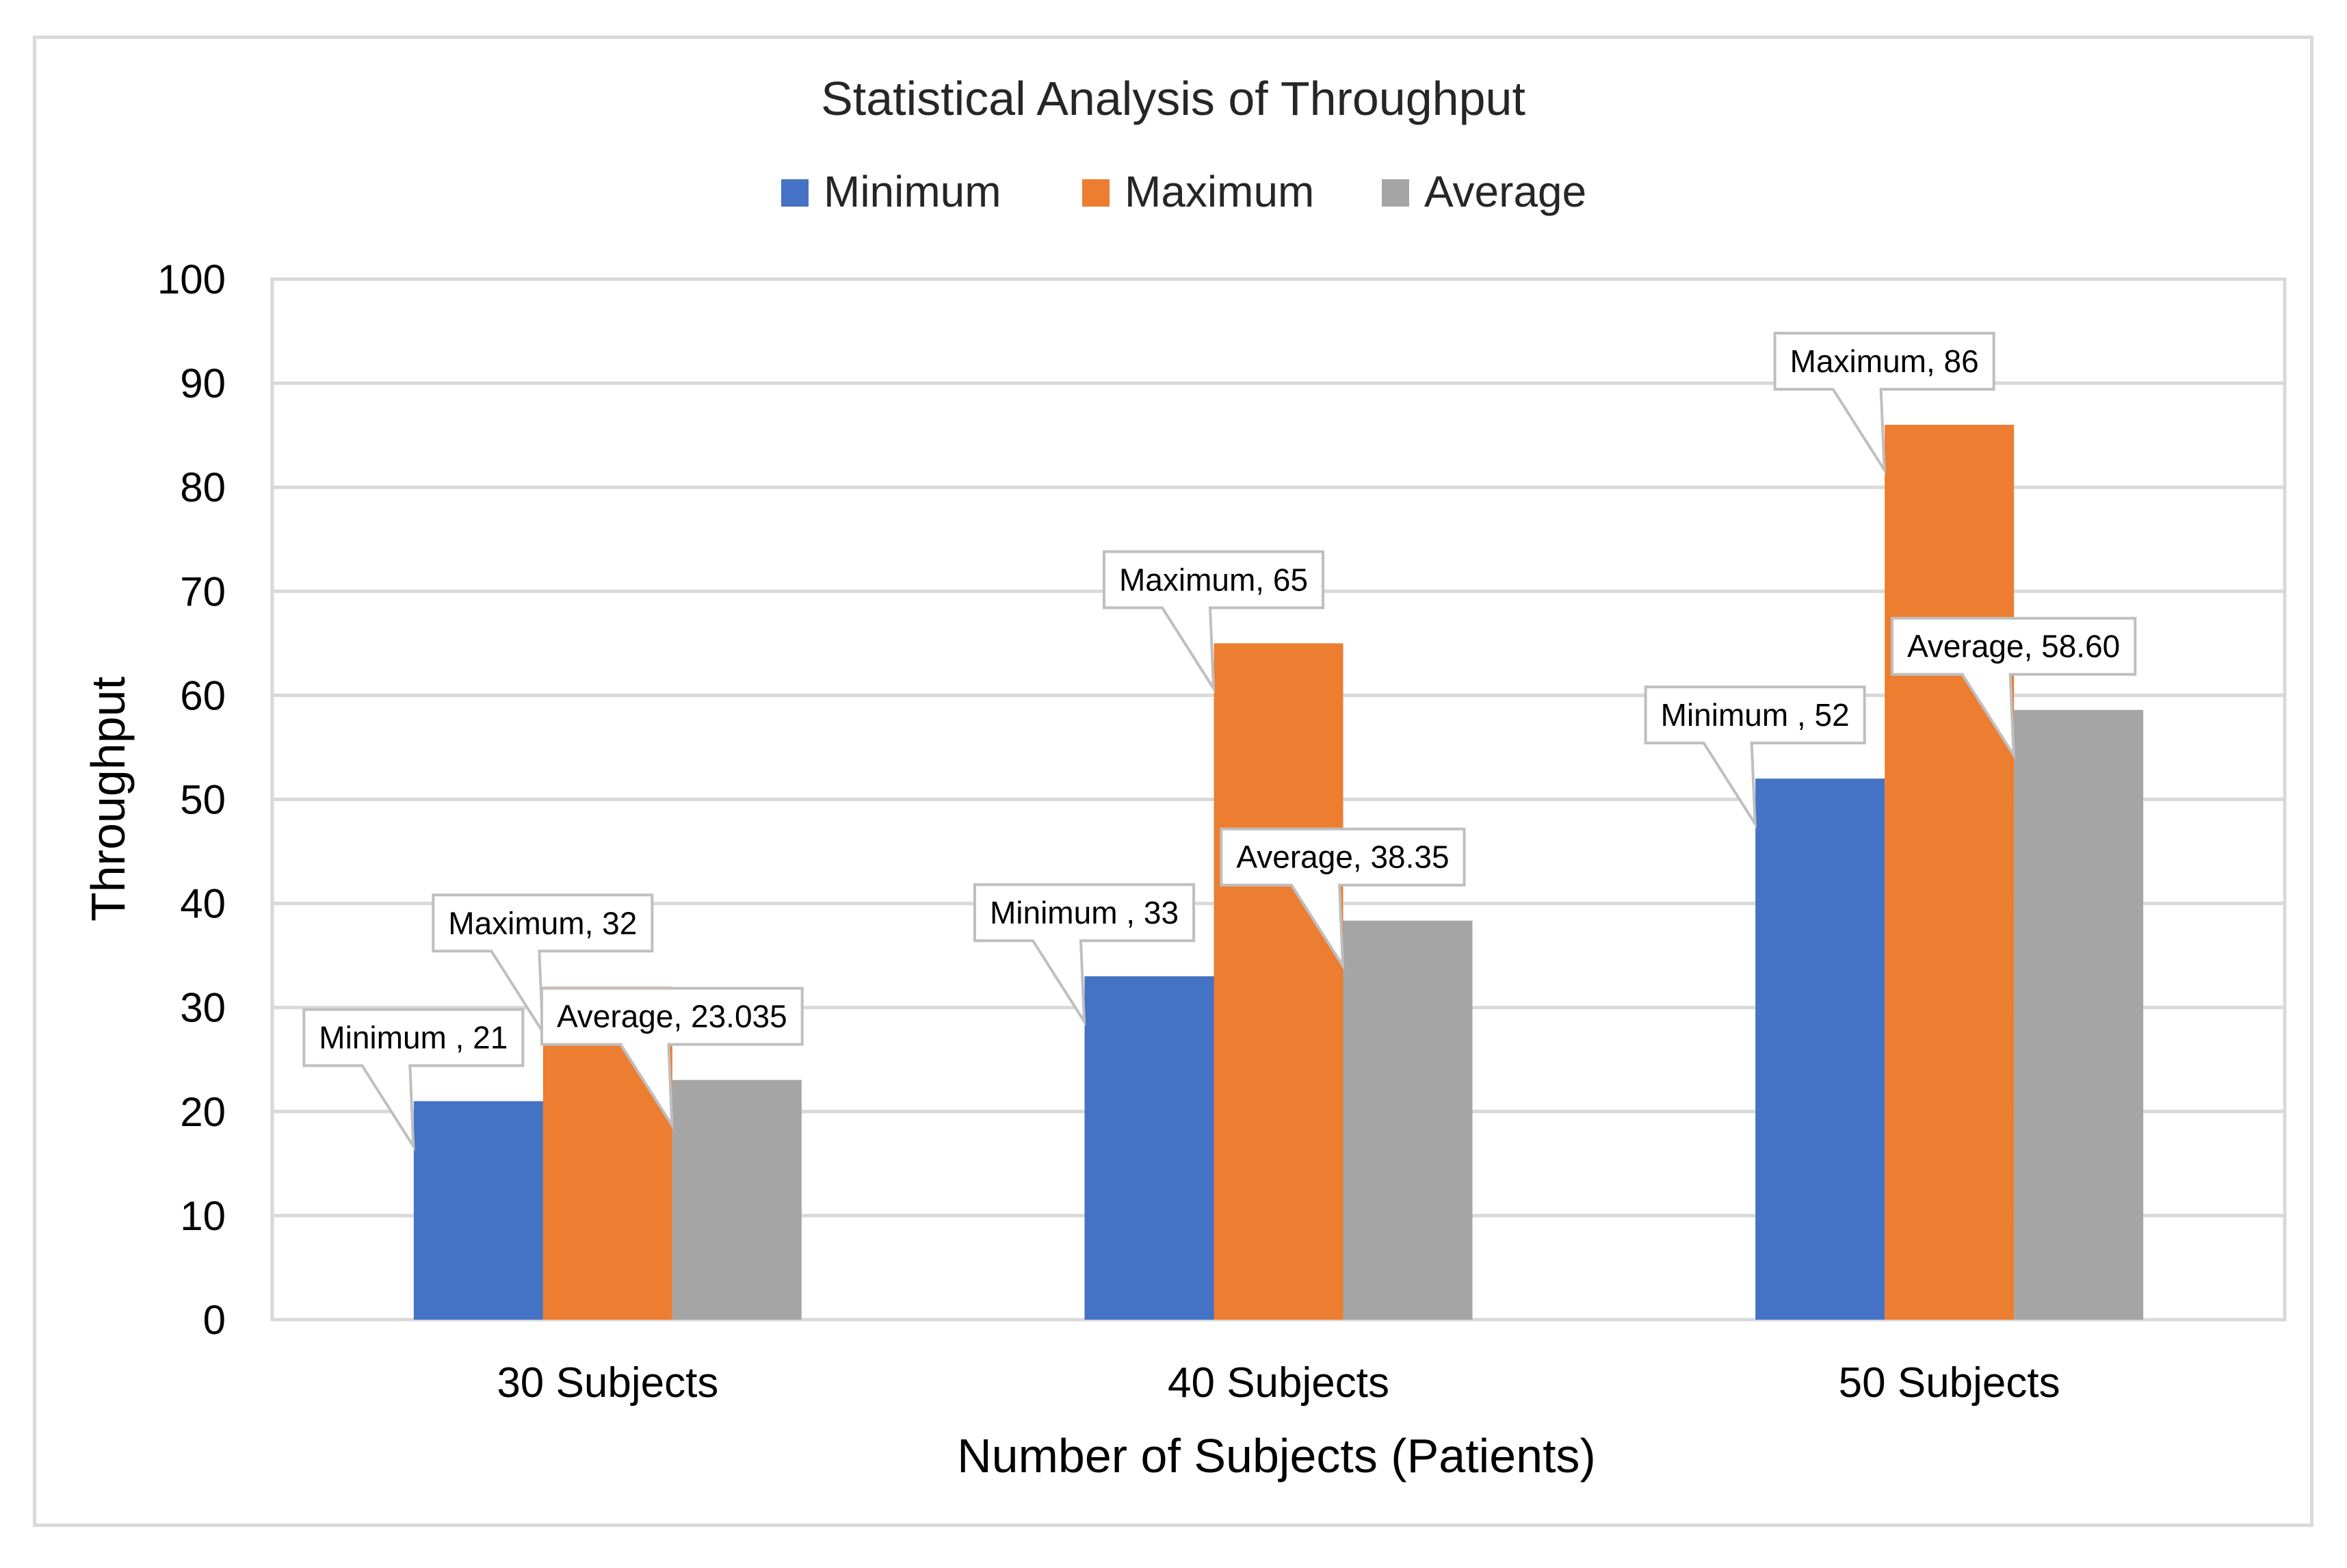 This screenshot has width=2347, height=1568. Describe the element at coordinates (203, 487) in the screenshot. I see `y-tick-label: 80` at that location.